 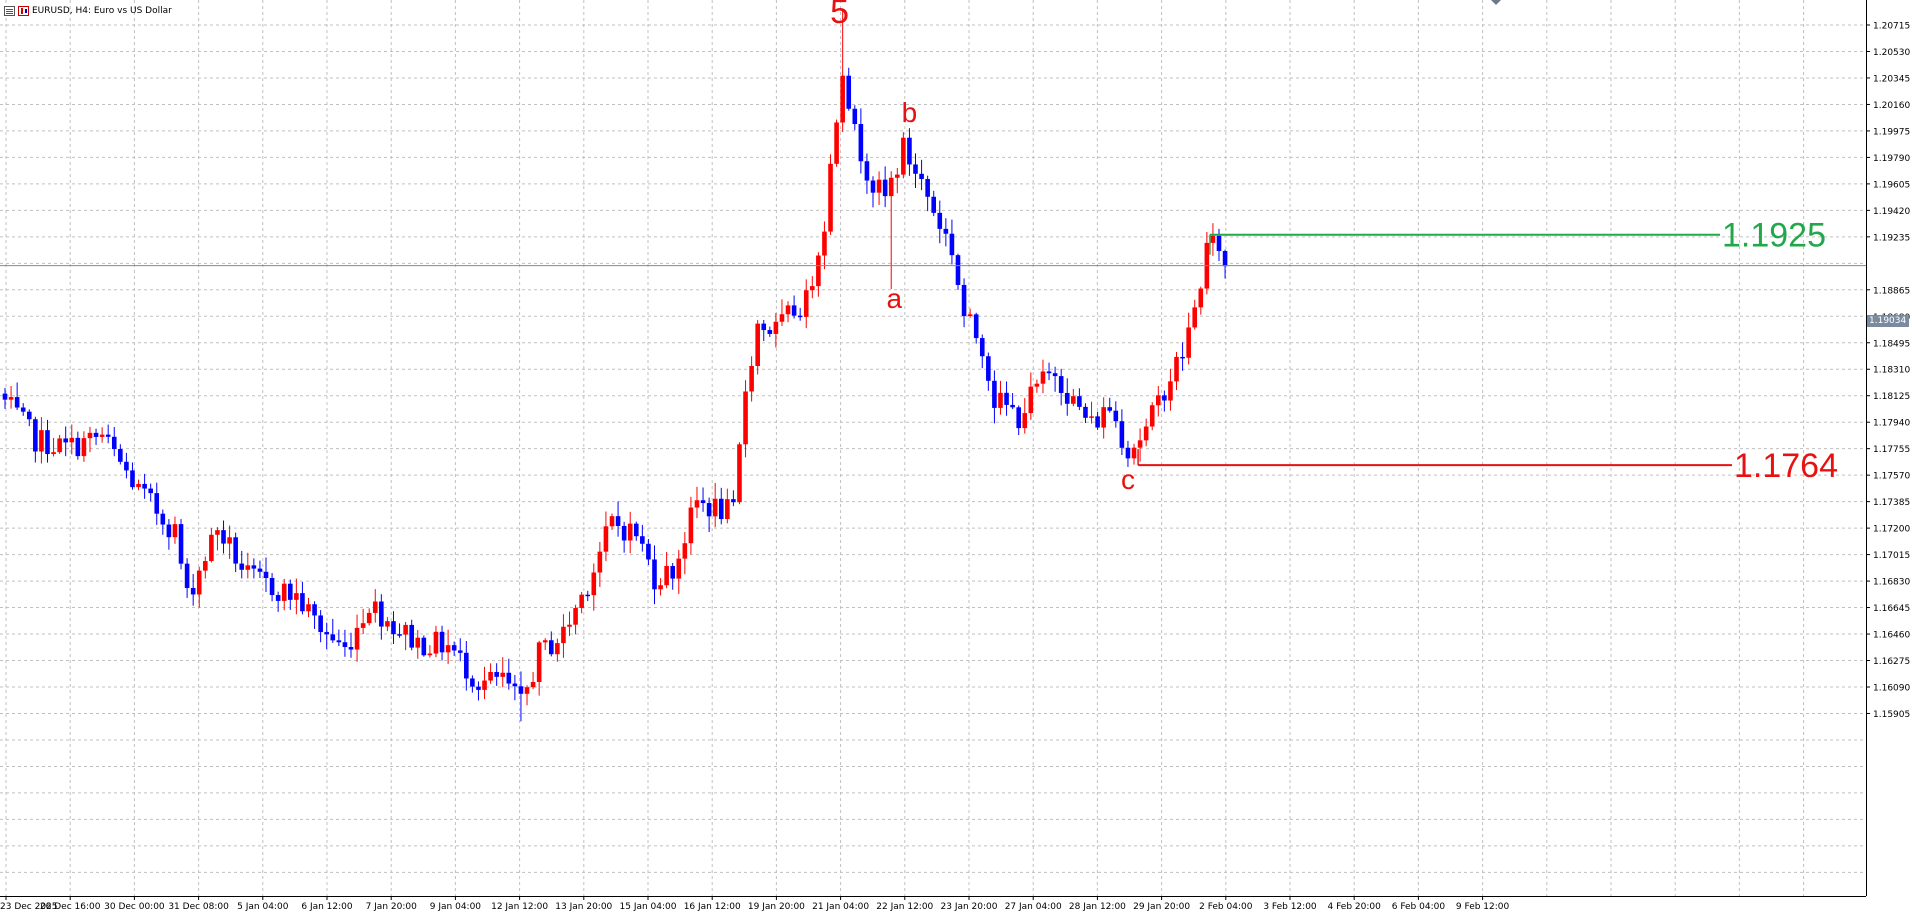 What do you see at coordinates (1891, 106) in the screenshot?
I see `price-tick-label: 1.20160` at bounding box center [1891, 106].